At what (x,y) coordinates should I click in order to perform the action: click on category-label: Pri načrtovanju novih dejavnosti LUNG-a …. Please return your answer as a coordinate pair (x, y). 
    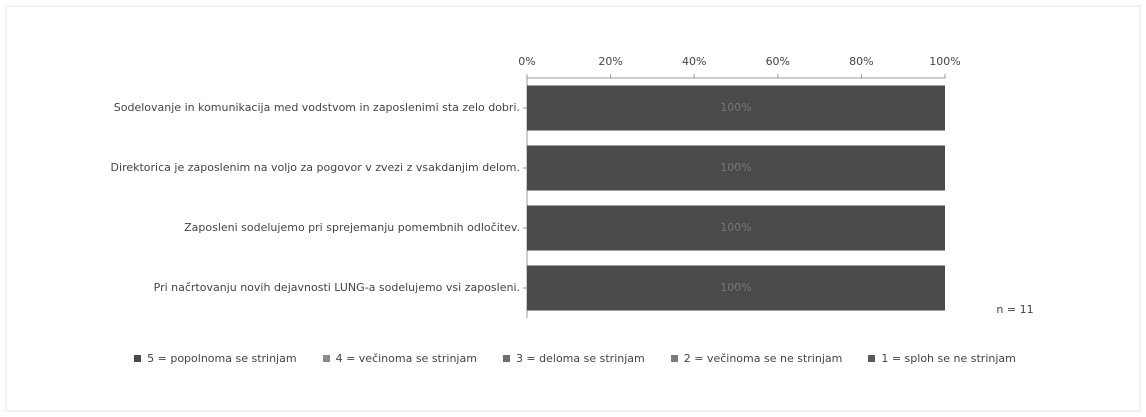
    Looking at the image, I should click on (336, 287).